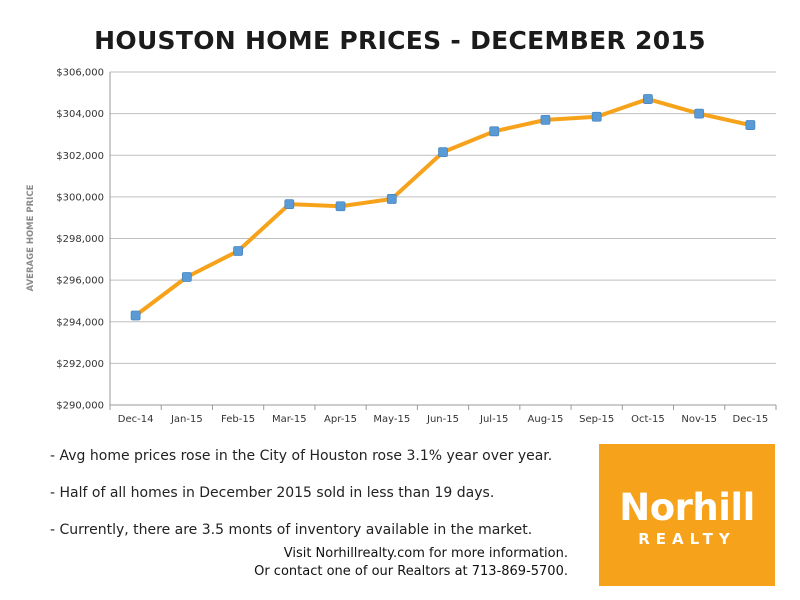 The width and height of the screenshot is (800, 600). I want to click on norhill-realty-logo: Norhill REALTY, so click(687, 515).